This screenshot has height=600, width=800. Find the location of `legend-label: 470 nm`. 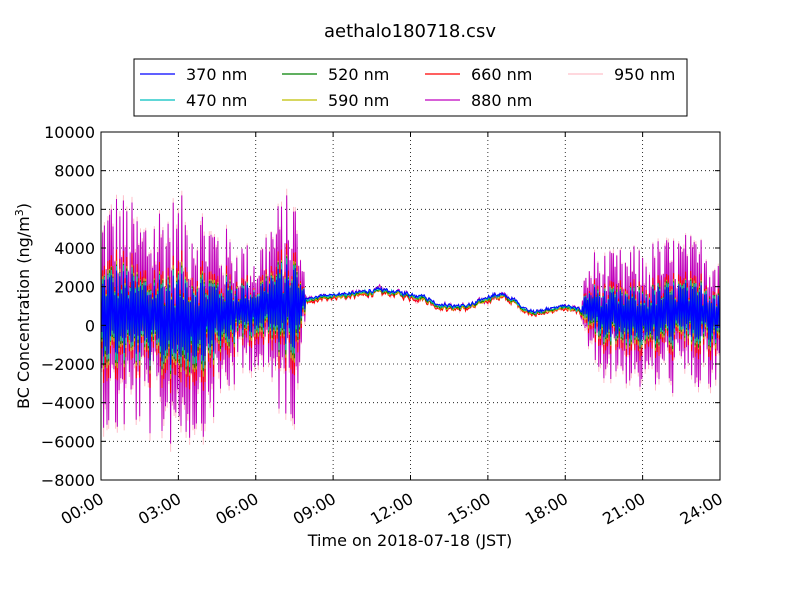

legend-label: 470 nm is located at coordinates (216, 100).